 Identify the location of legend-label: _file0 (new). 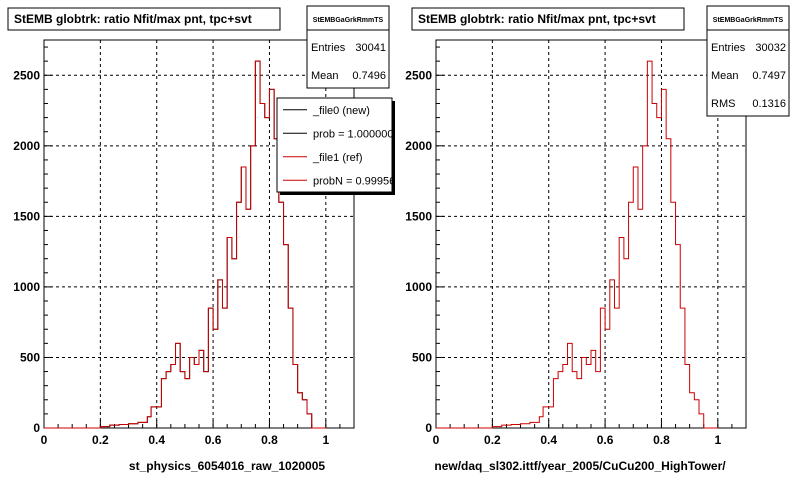
(341, 111).